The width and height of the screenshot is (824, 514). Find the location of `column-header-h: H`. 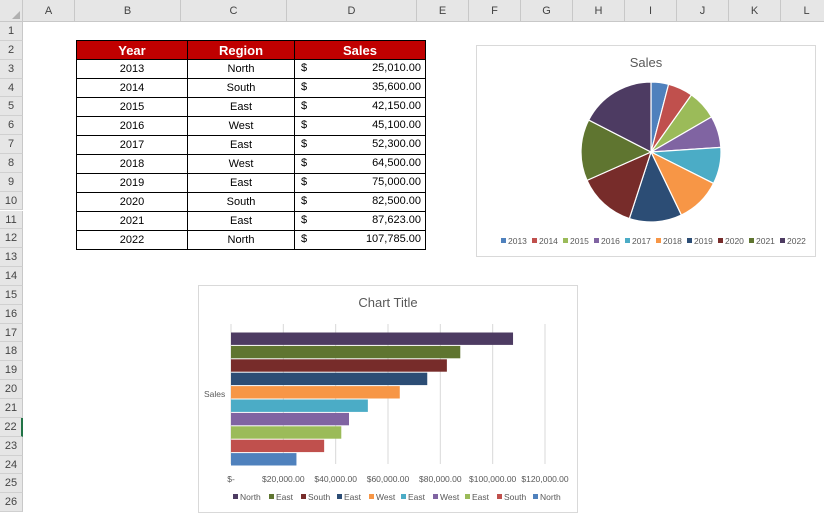

column-header-h: H is located at coordinates (599, 11).